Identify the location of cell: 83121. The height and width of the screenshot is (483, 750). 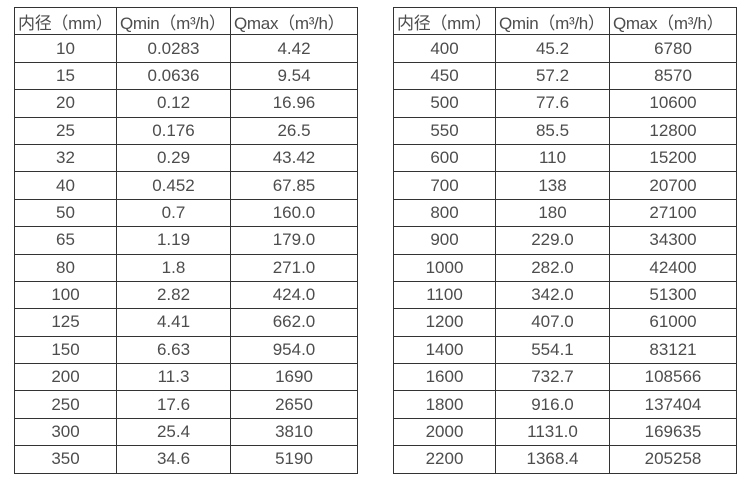
(673, 350).